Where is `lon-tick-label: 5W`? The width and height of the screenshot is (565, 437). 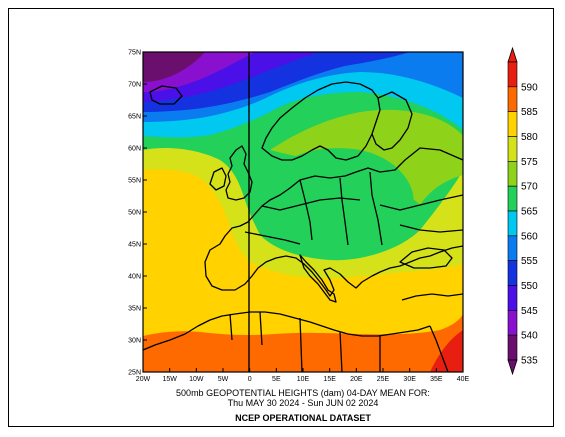
lon-tick-label: 5W is located at coordinates (223, 379).